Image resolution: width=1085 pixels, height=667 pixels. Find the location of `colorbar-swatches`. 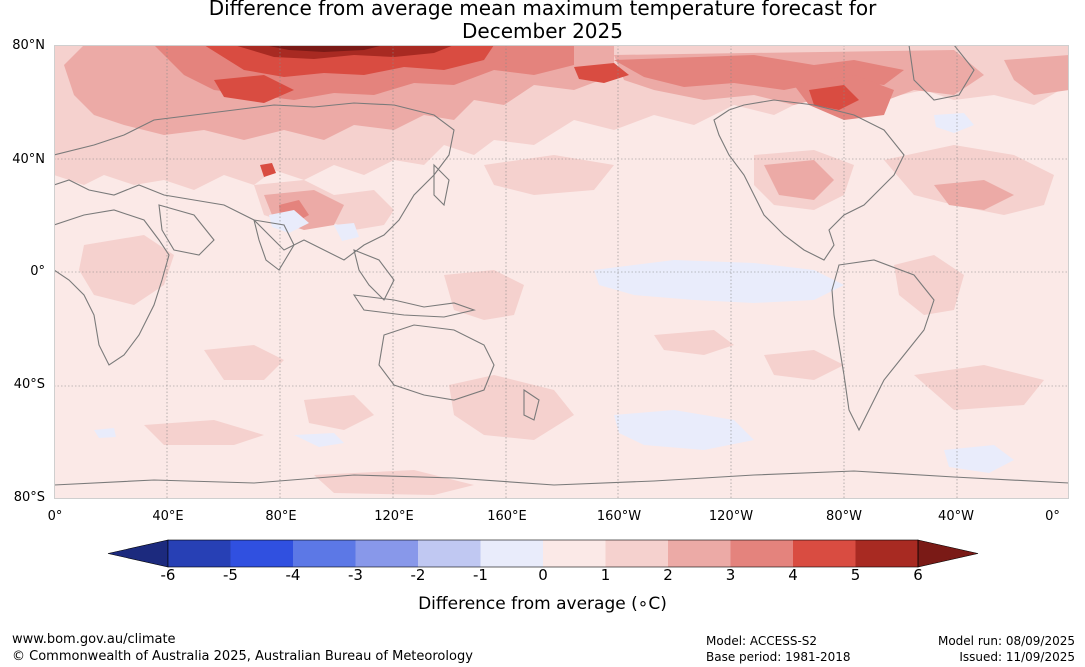

colorbar-swatches is located at coordinates (543, 553).